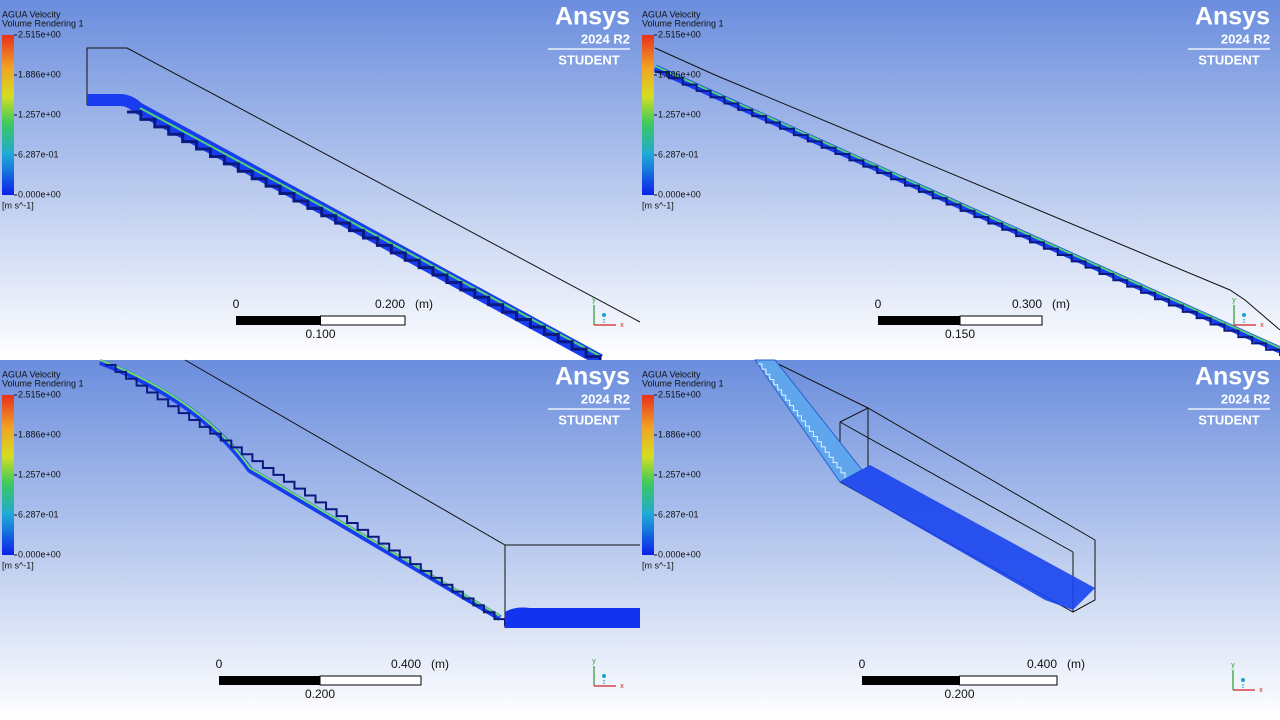  Describe the element at coordinates (1027, 304) in the screenshot. I see `scale-end: 0.300` at that location.